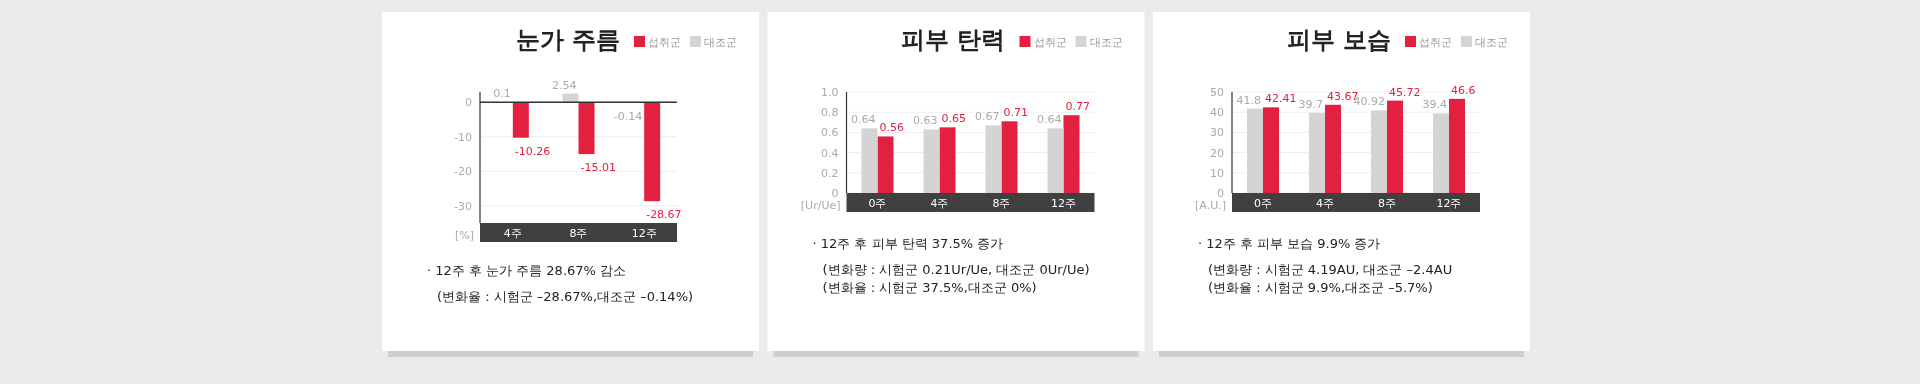 The image size is (1920, 384). I want to click on y-tick-label: 0.4, so click(830, 153).